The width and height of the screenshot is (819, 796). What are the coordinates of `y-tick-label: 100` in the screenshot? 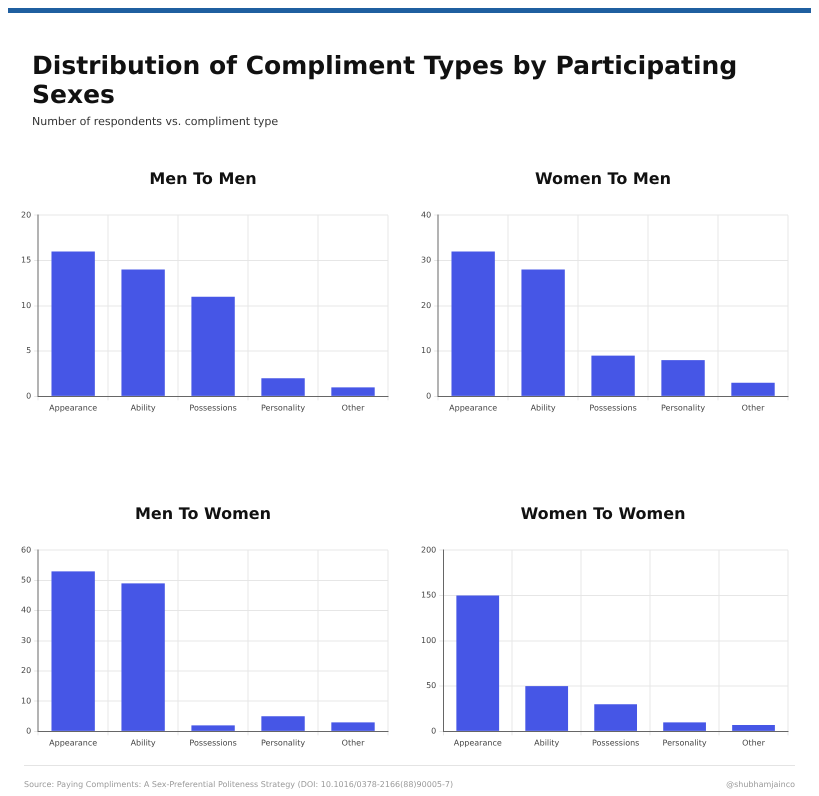 It's located at (428, 640).